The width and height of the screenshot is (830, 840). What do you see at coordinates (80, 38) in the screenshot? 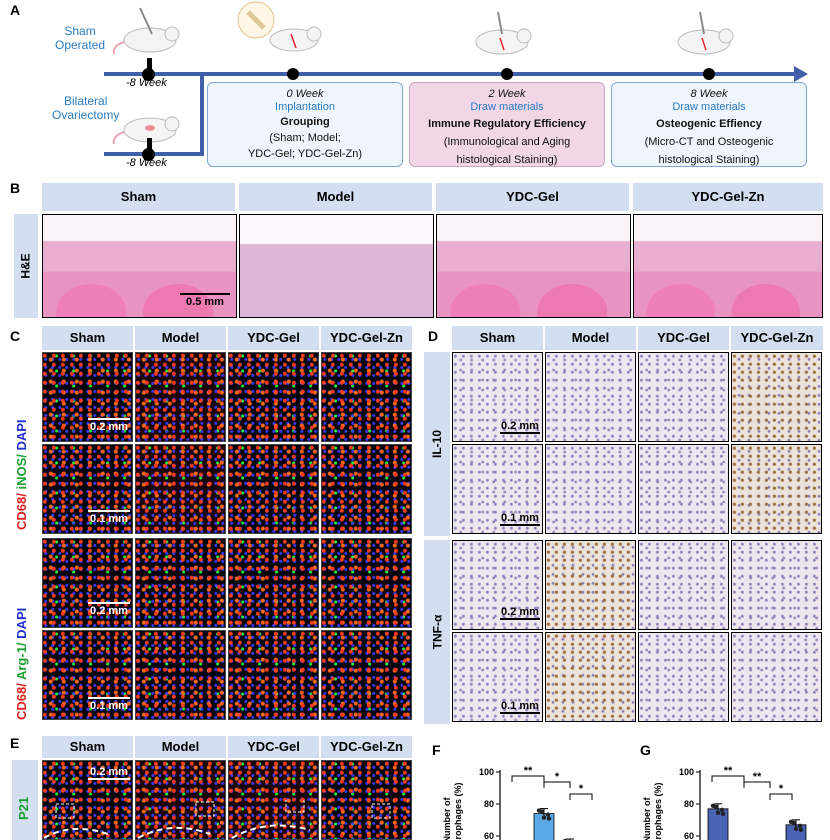
I see `sham-operated-label: Sham Operated` at bounding box center [80, 38].